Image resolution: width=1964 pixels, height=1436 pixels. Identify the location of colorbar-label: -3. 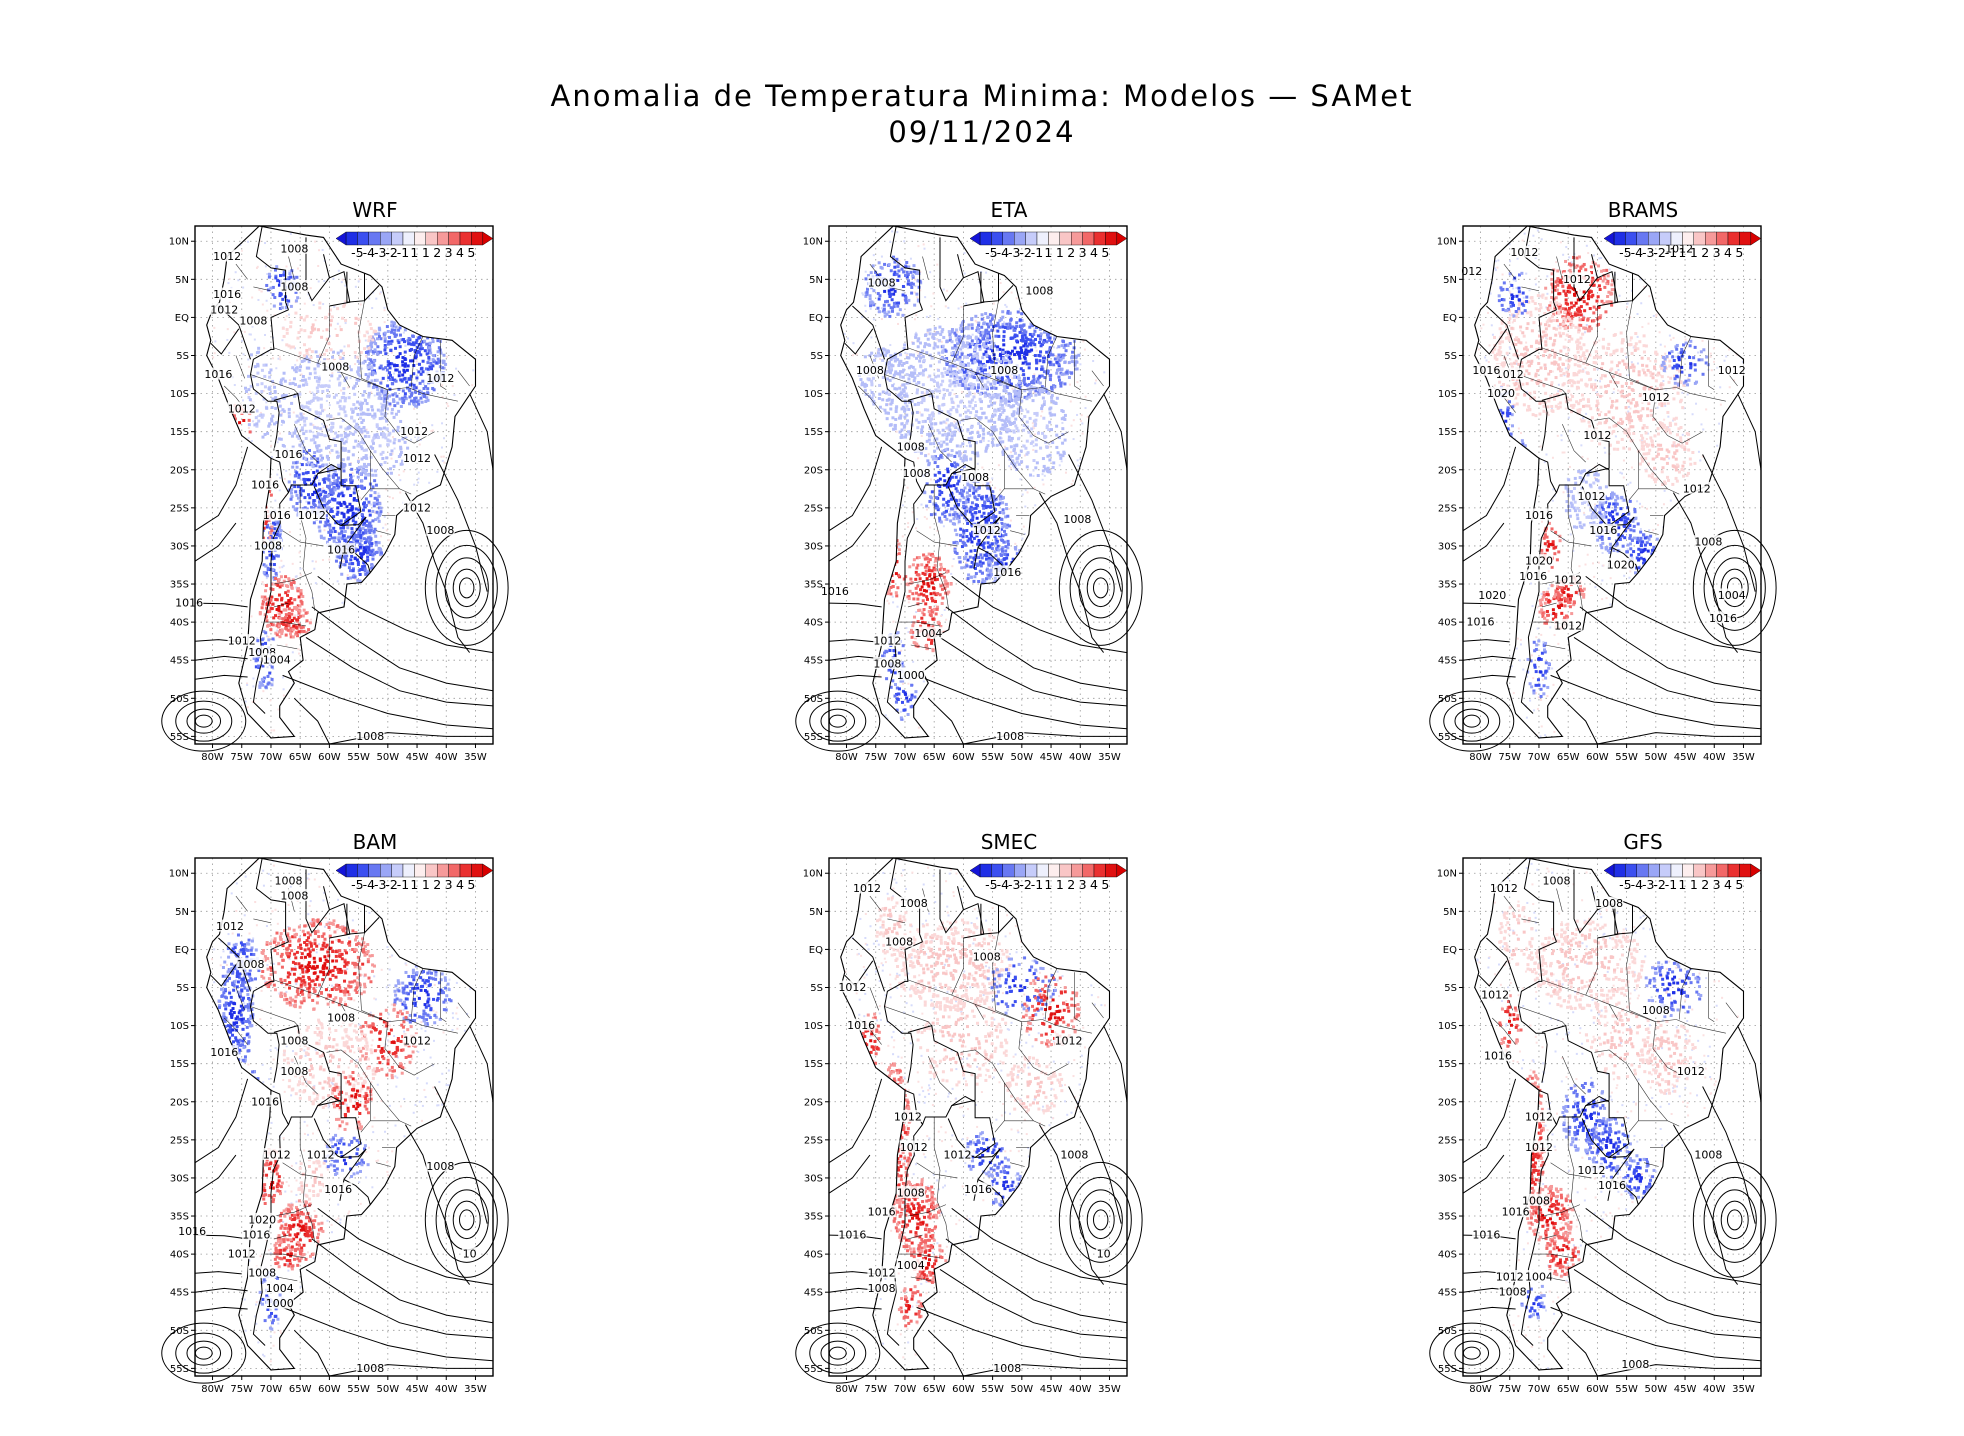
(380, 884).